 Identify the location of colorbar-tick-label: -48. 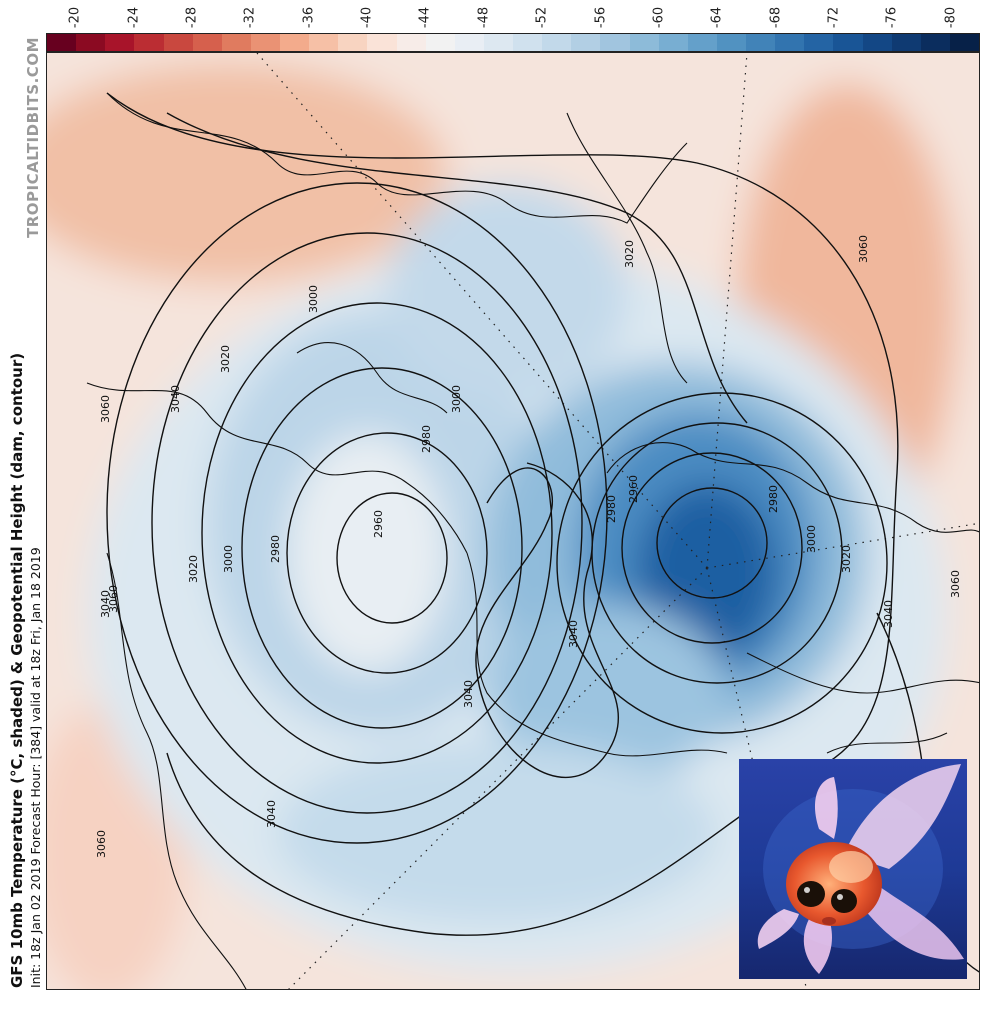
(484, 17).